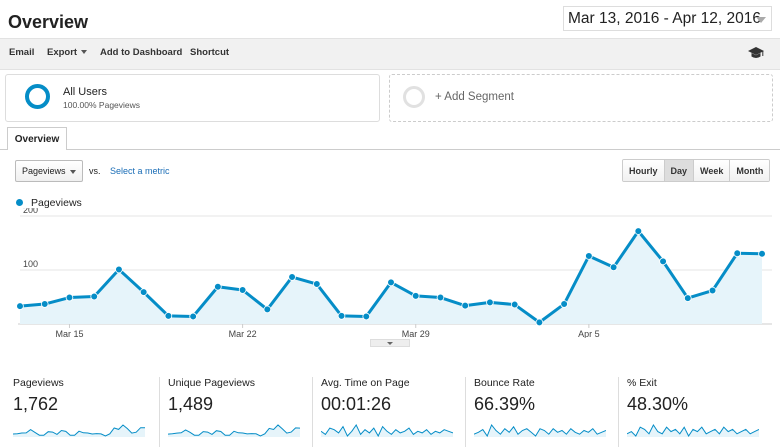 This screenshot has width=780, height=447. What do you see at coordinates (365, 383) in the screenshot?
I see `scorecard-label: Avg. Time on Page` at bounding box center [365, 383].